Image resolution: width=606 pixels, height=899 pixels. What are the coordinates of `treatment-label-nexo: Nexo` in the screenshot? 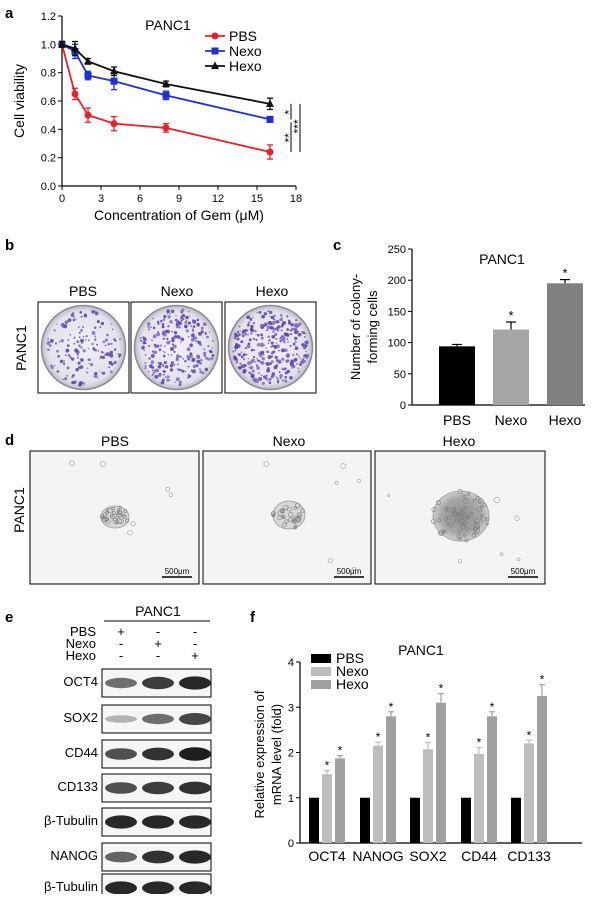 It's located at (81, 643).